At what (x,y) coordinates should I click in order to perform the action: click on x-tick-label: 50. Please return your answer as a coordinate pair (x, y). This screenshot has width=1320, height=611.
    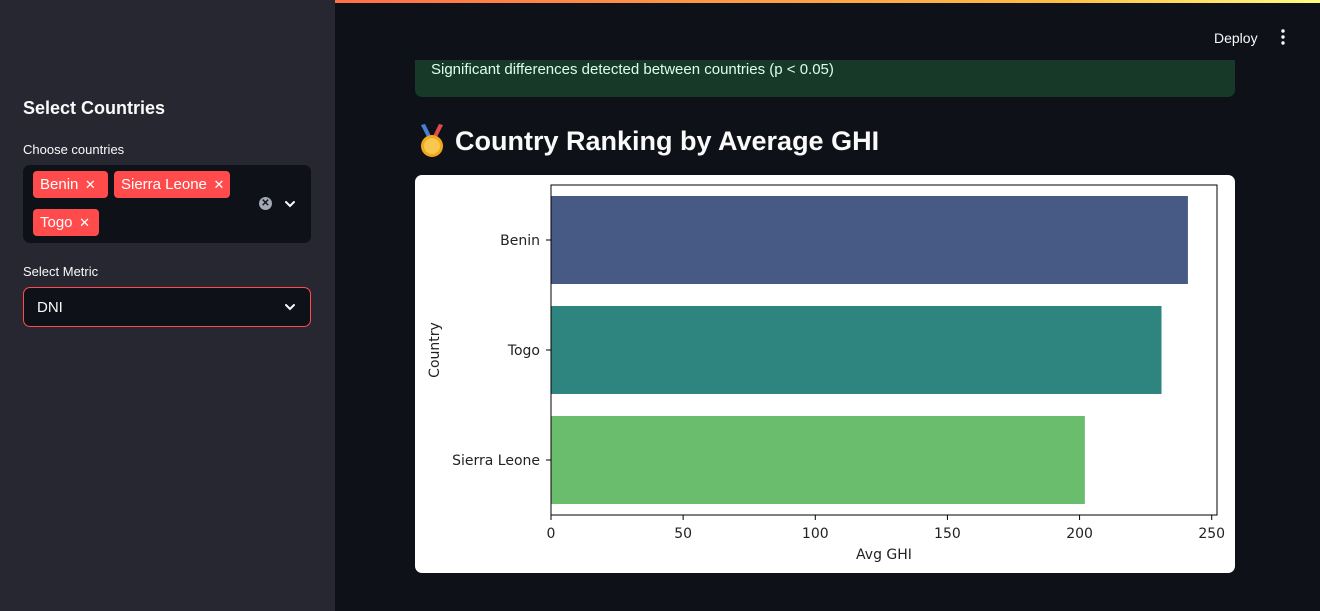
    Looking at the image, I should click on (683, 534).